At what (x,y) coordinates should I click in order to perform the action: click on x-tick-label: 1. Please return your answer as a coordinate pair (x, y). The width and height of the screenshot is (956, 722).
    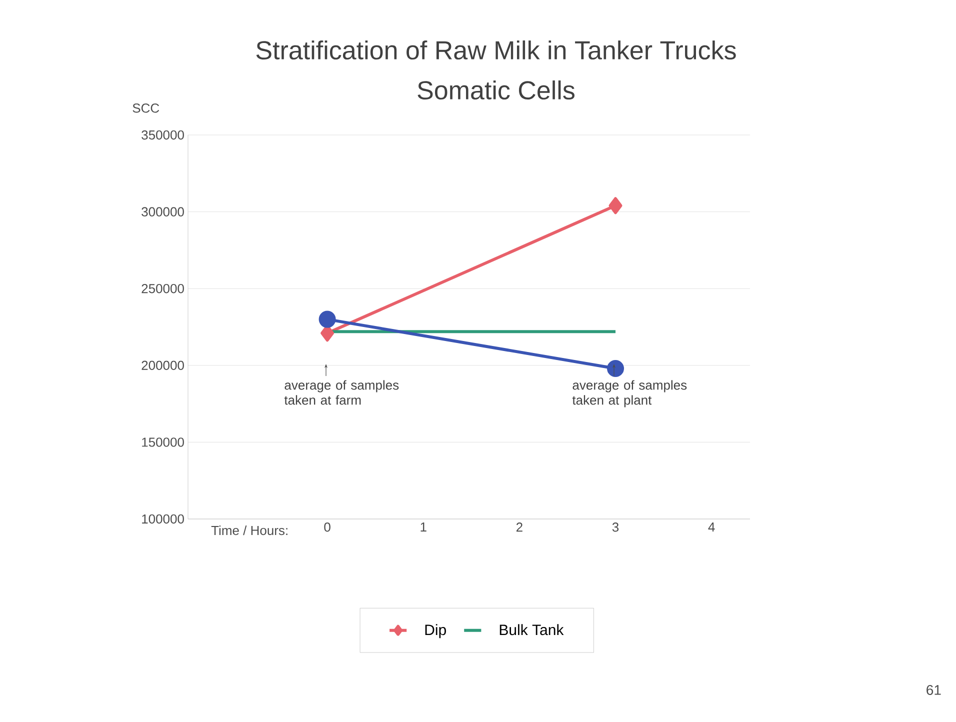
    Looking at the image, I should click on (423, 527).